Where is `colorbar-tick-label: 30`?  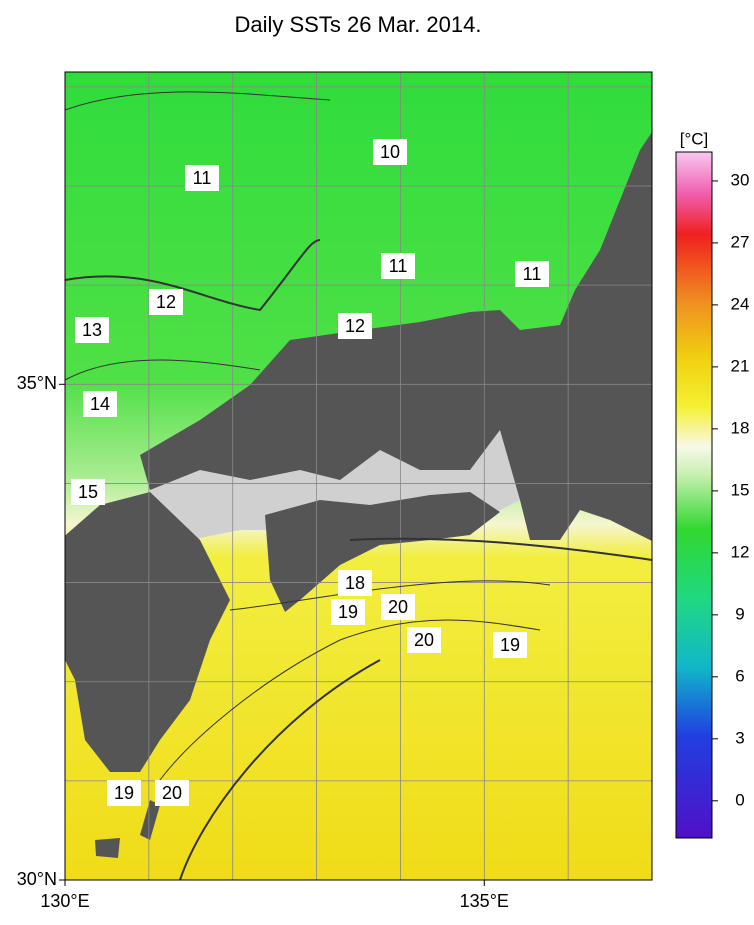 colorbar-tick-label: 30 is located at coordinates (740, 179).